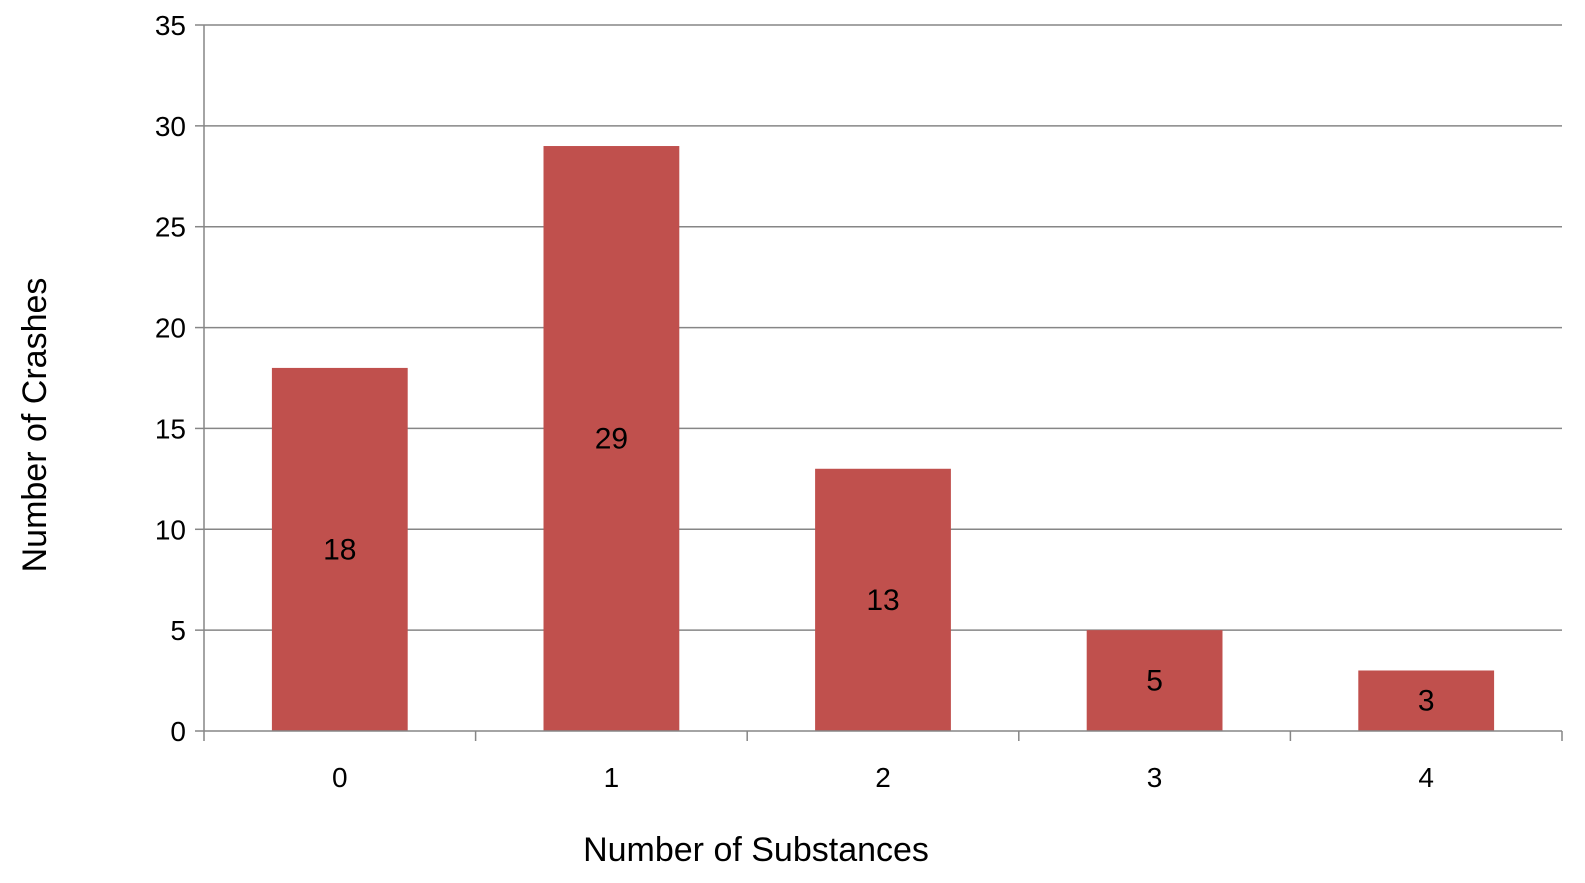  Describe the element at coordinates (883, 777) in the screenshot. I see `x-tick-label: 2` at that location.